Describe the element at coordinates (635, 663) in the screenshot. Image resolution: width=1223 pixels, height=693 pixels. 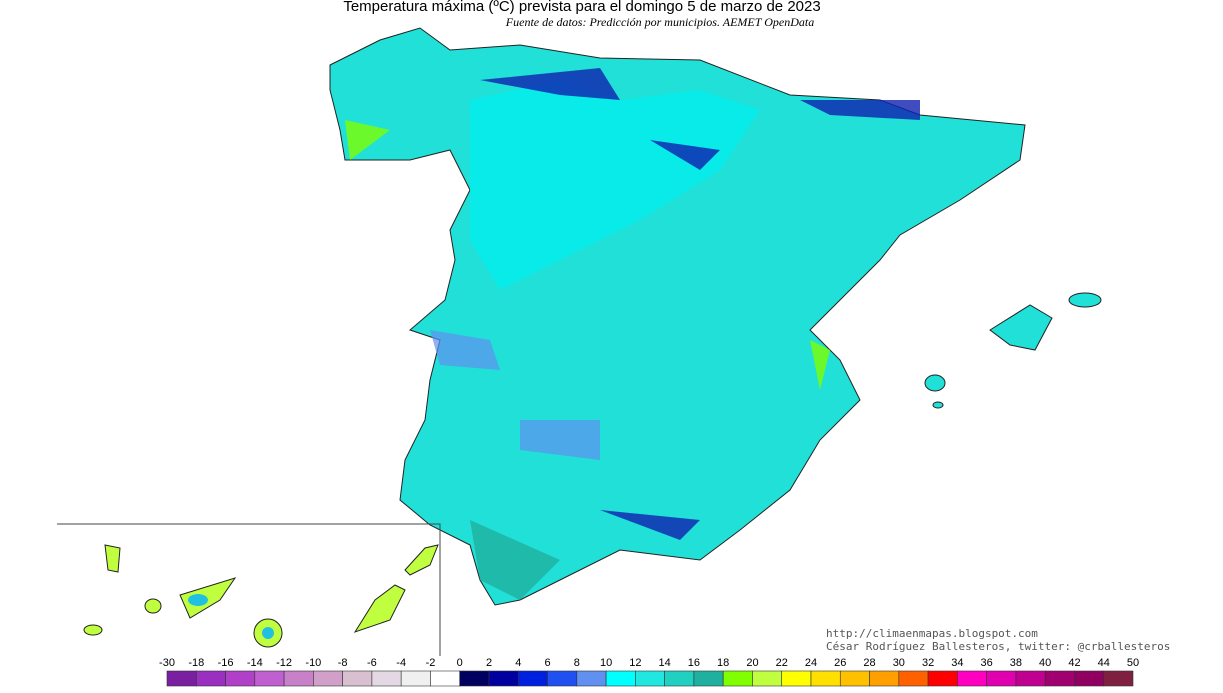
I see `legend-tick-label: 12` at that location.